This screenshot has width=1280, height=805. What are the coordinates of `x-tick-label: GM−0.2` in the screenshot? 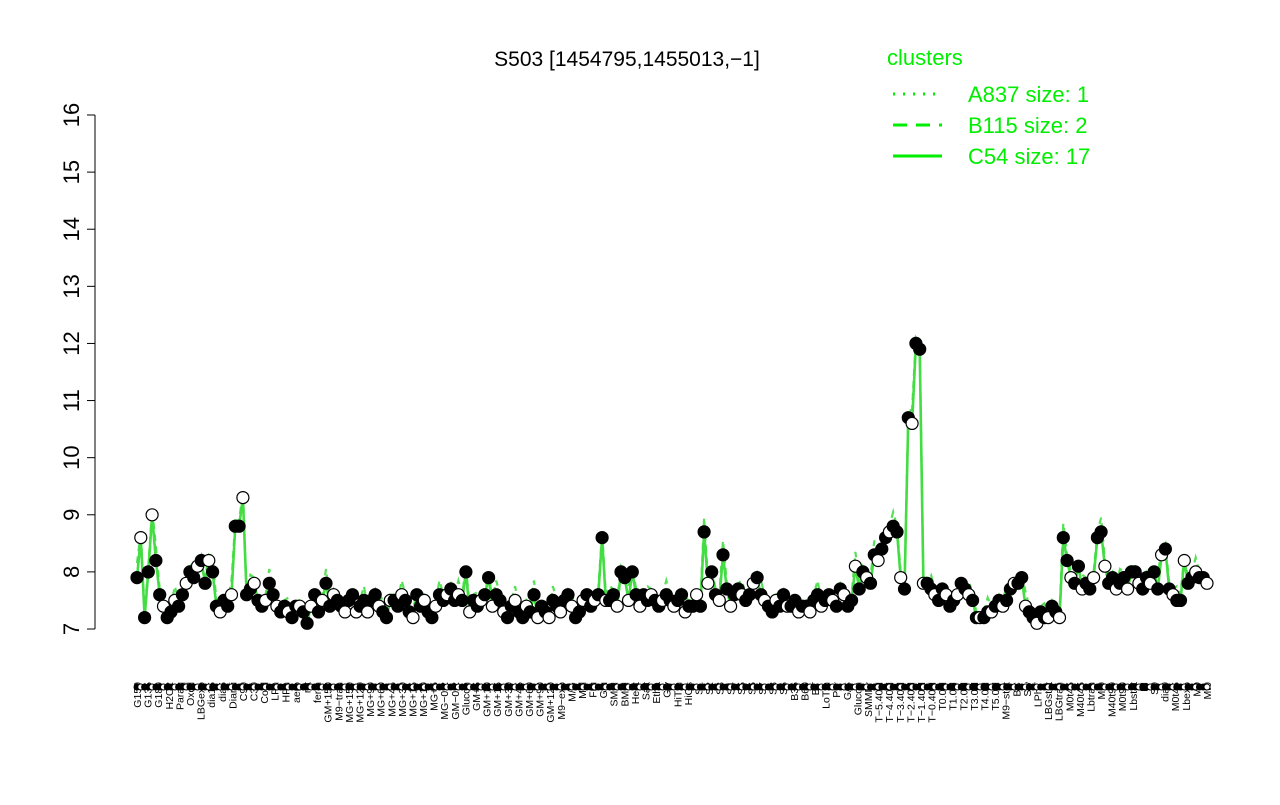 It's located at (456, 701).